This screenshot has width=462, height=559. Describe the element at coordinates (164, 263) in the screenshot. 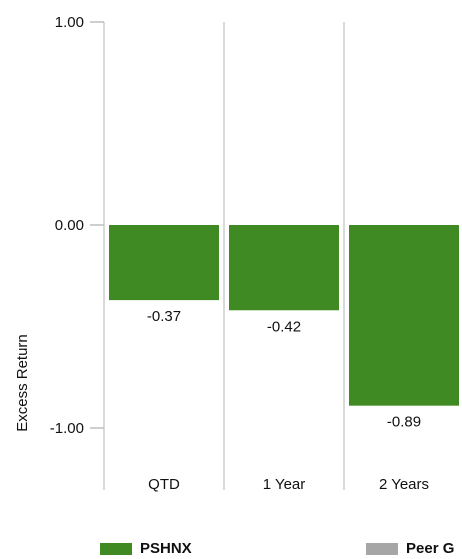

I see `bar-qtd` at that location.